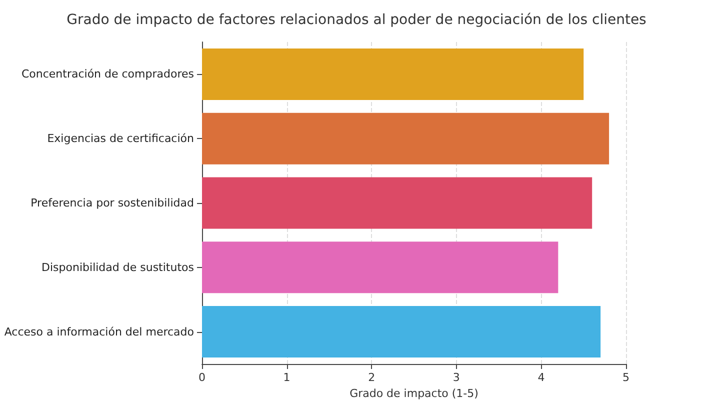  What do you see at coordinates (626, 377) in the screenshot?
I see `x-tick-label: 5` at bounding box center [626, 377].